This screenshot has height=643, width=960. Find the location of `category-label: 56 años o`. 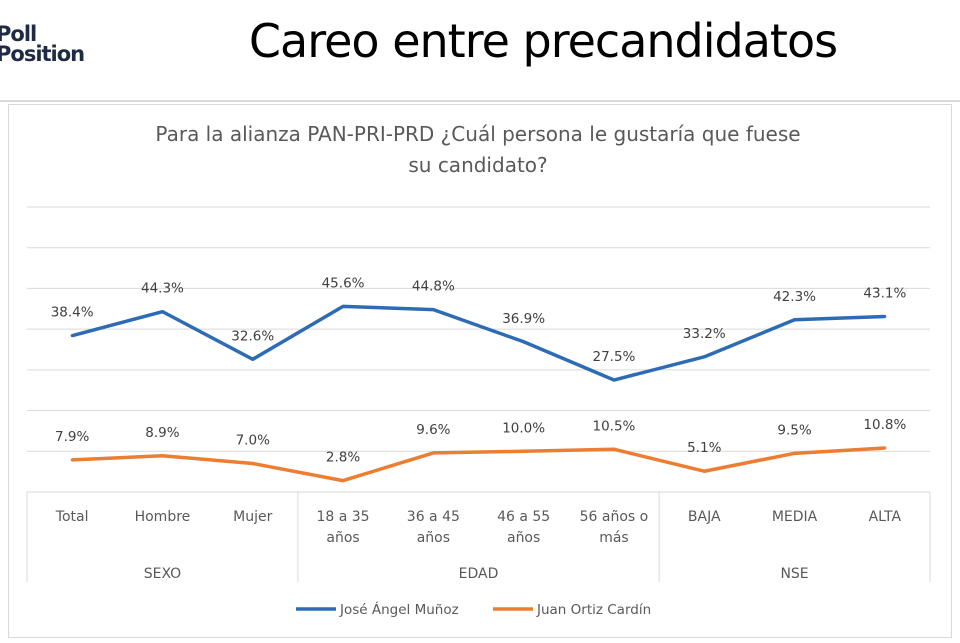

category-label: 56 años o is located at coordinates (614, 517).